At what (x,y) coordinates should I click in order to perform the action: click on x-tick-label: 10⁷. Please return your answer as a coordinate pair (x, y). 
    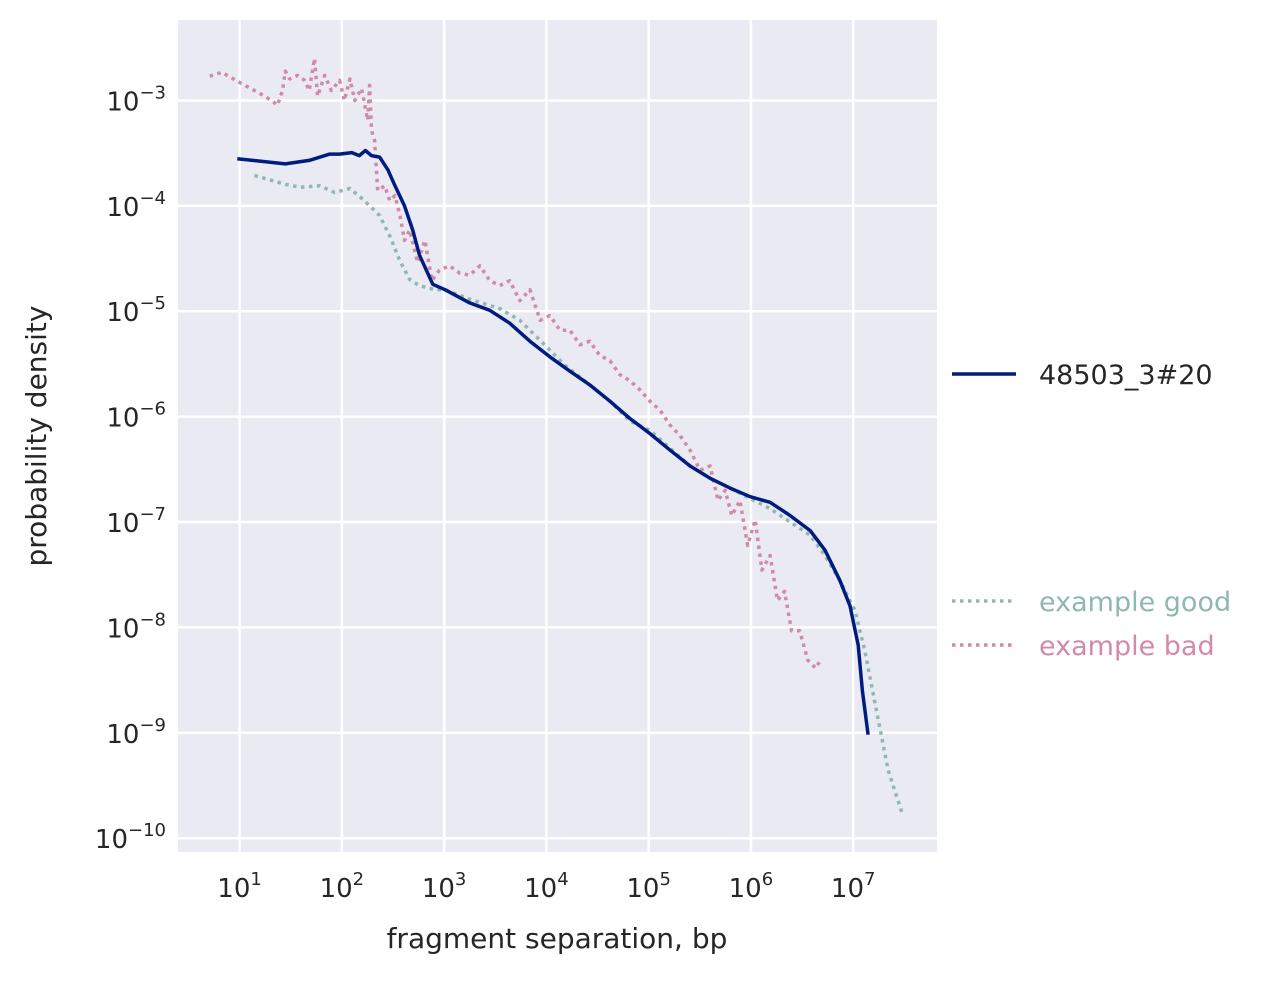
    Looking at the image, I should click on (853, 886).